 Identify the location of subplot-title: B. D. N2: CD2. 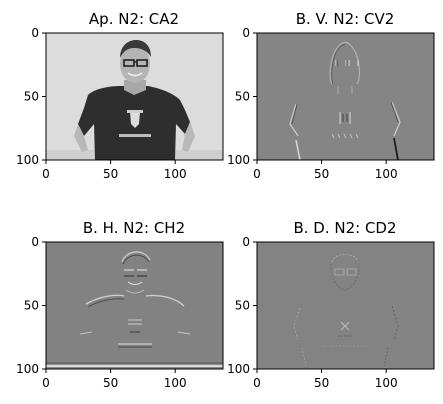
(344, 228).